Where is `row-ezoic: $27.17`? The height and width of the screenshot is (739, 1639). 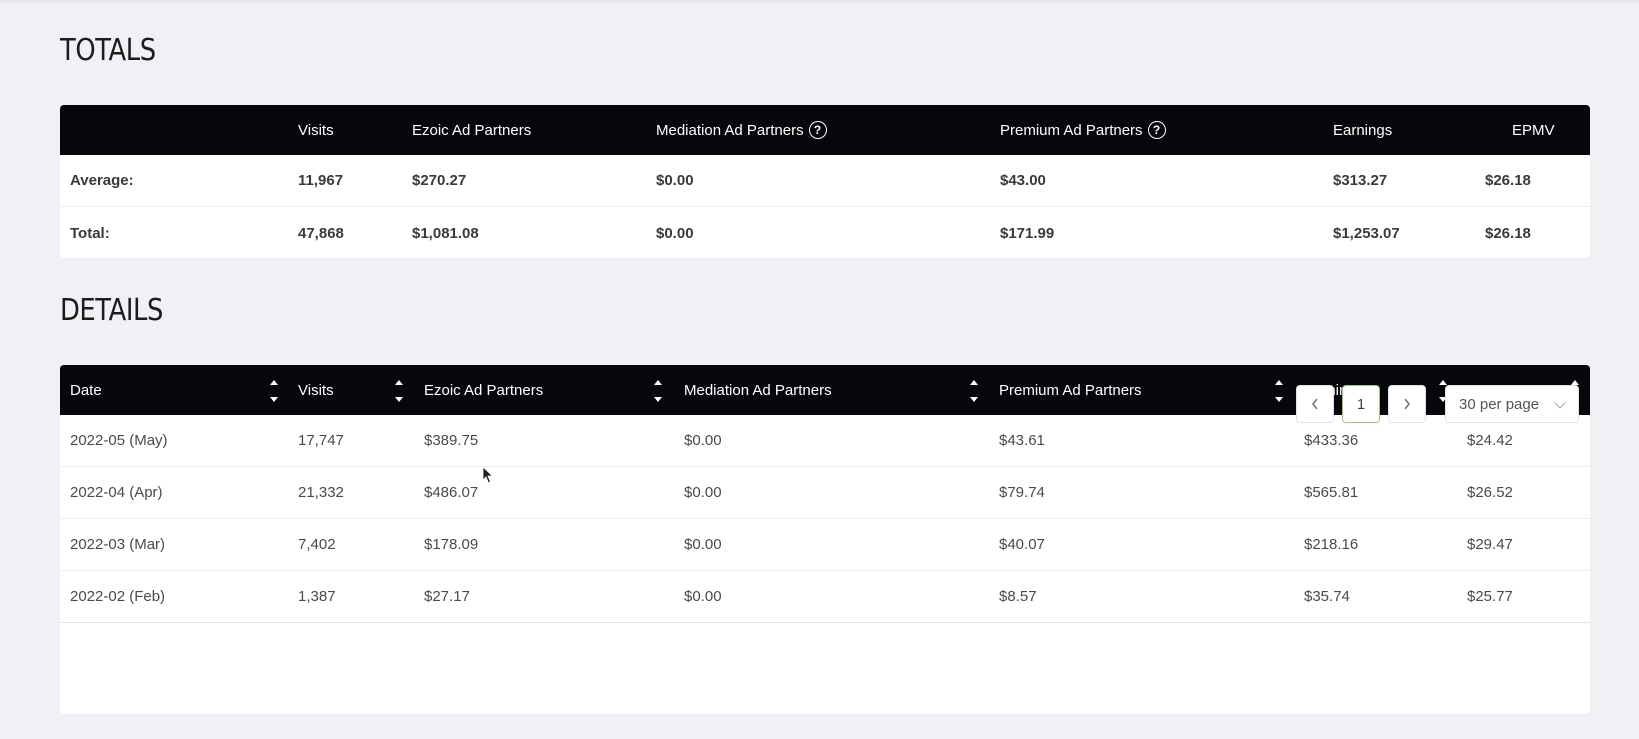 row-ezoic: $27.17 is located at coordinates (447, 596).